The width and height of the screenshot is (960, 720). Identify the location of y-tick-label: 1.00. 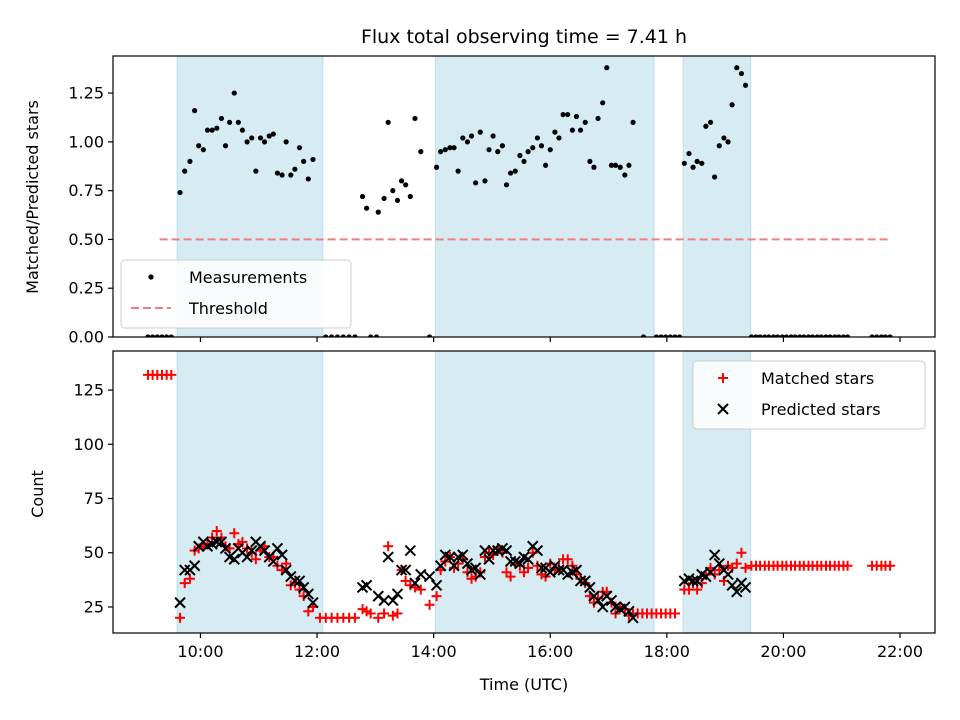
(86, 141).